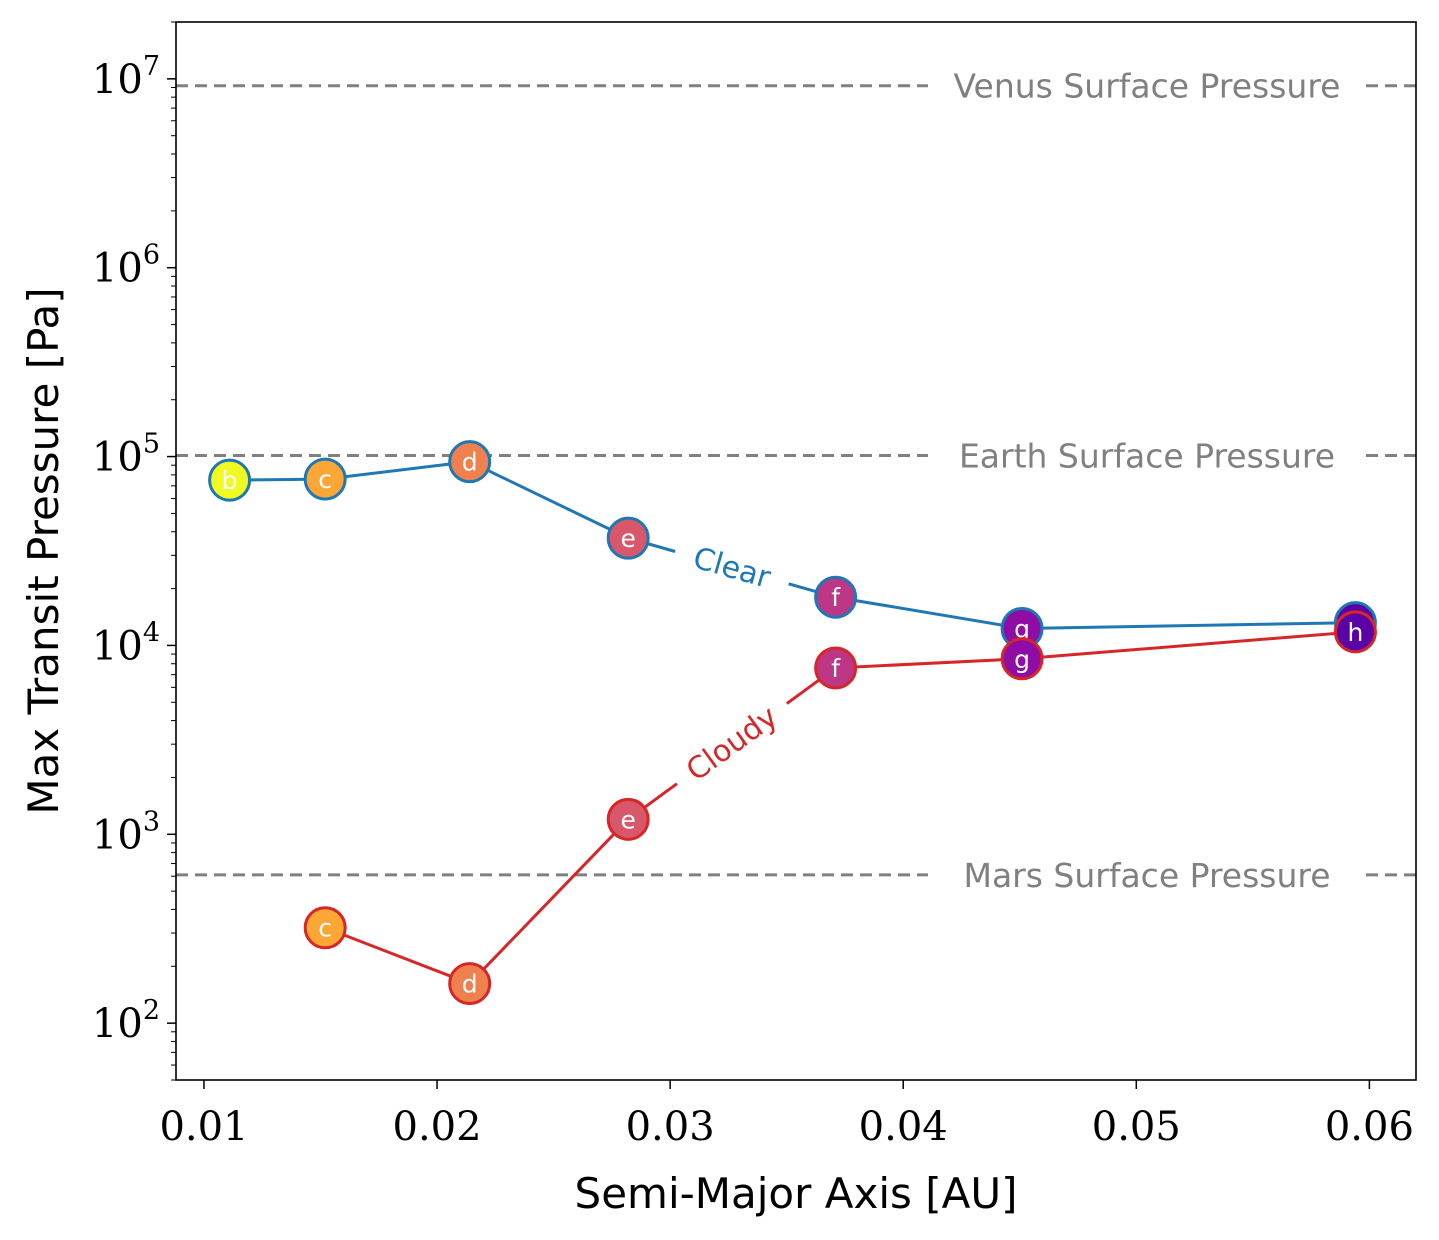 This screenshot has width=1439, height=1240. Describe the element at coordinates (796, 1193) in the screenshot. I see `x-axis-title: Semi-Major Axis [AU]` at that location.